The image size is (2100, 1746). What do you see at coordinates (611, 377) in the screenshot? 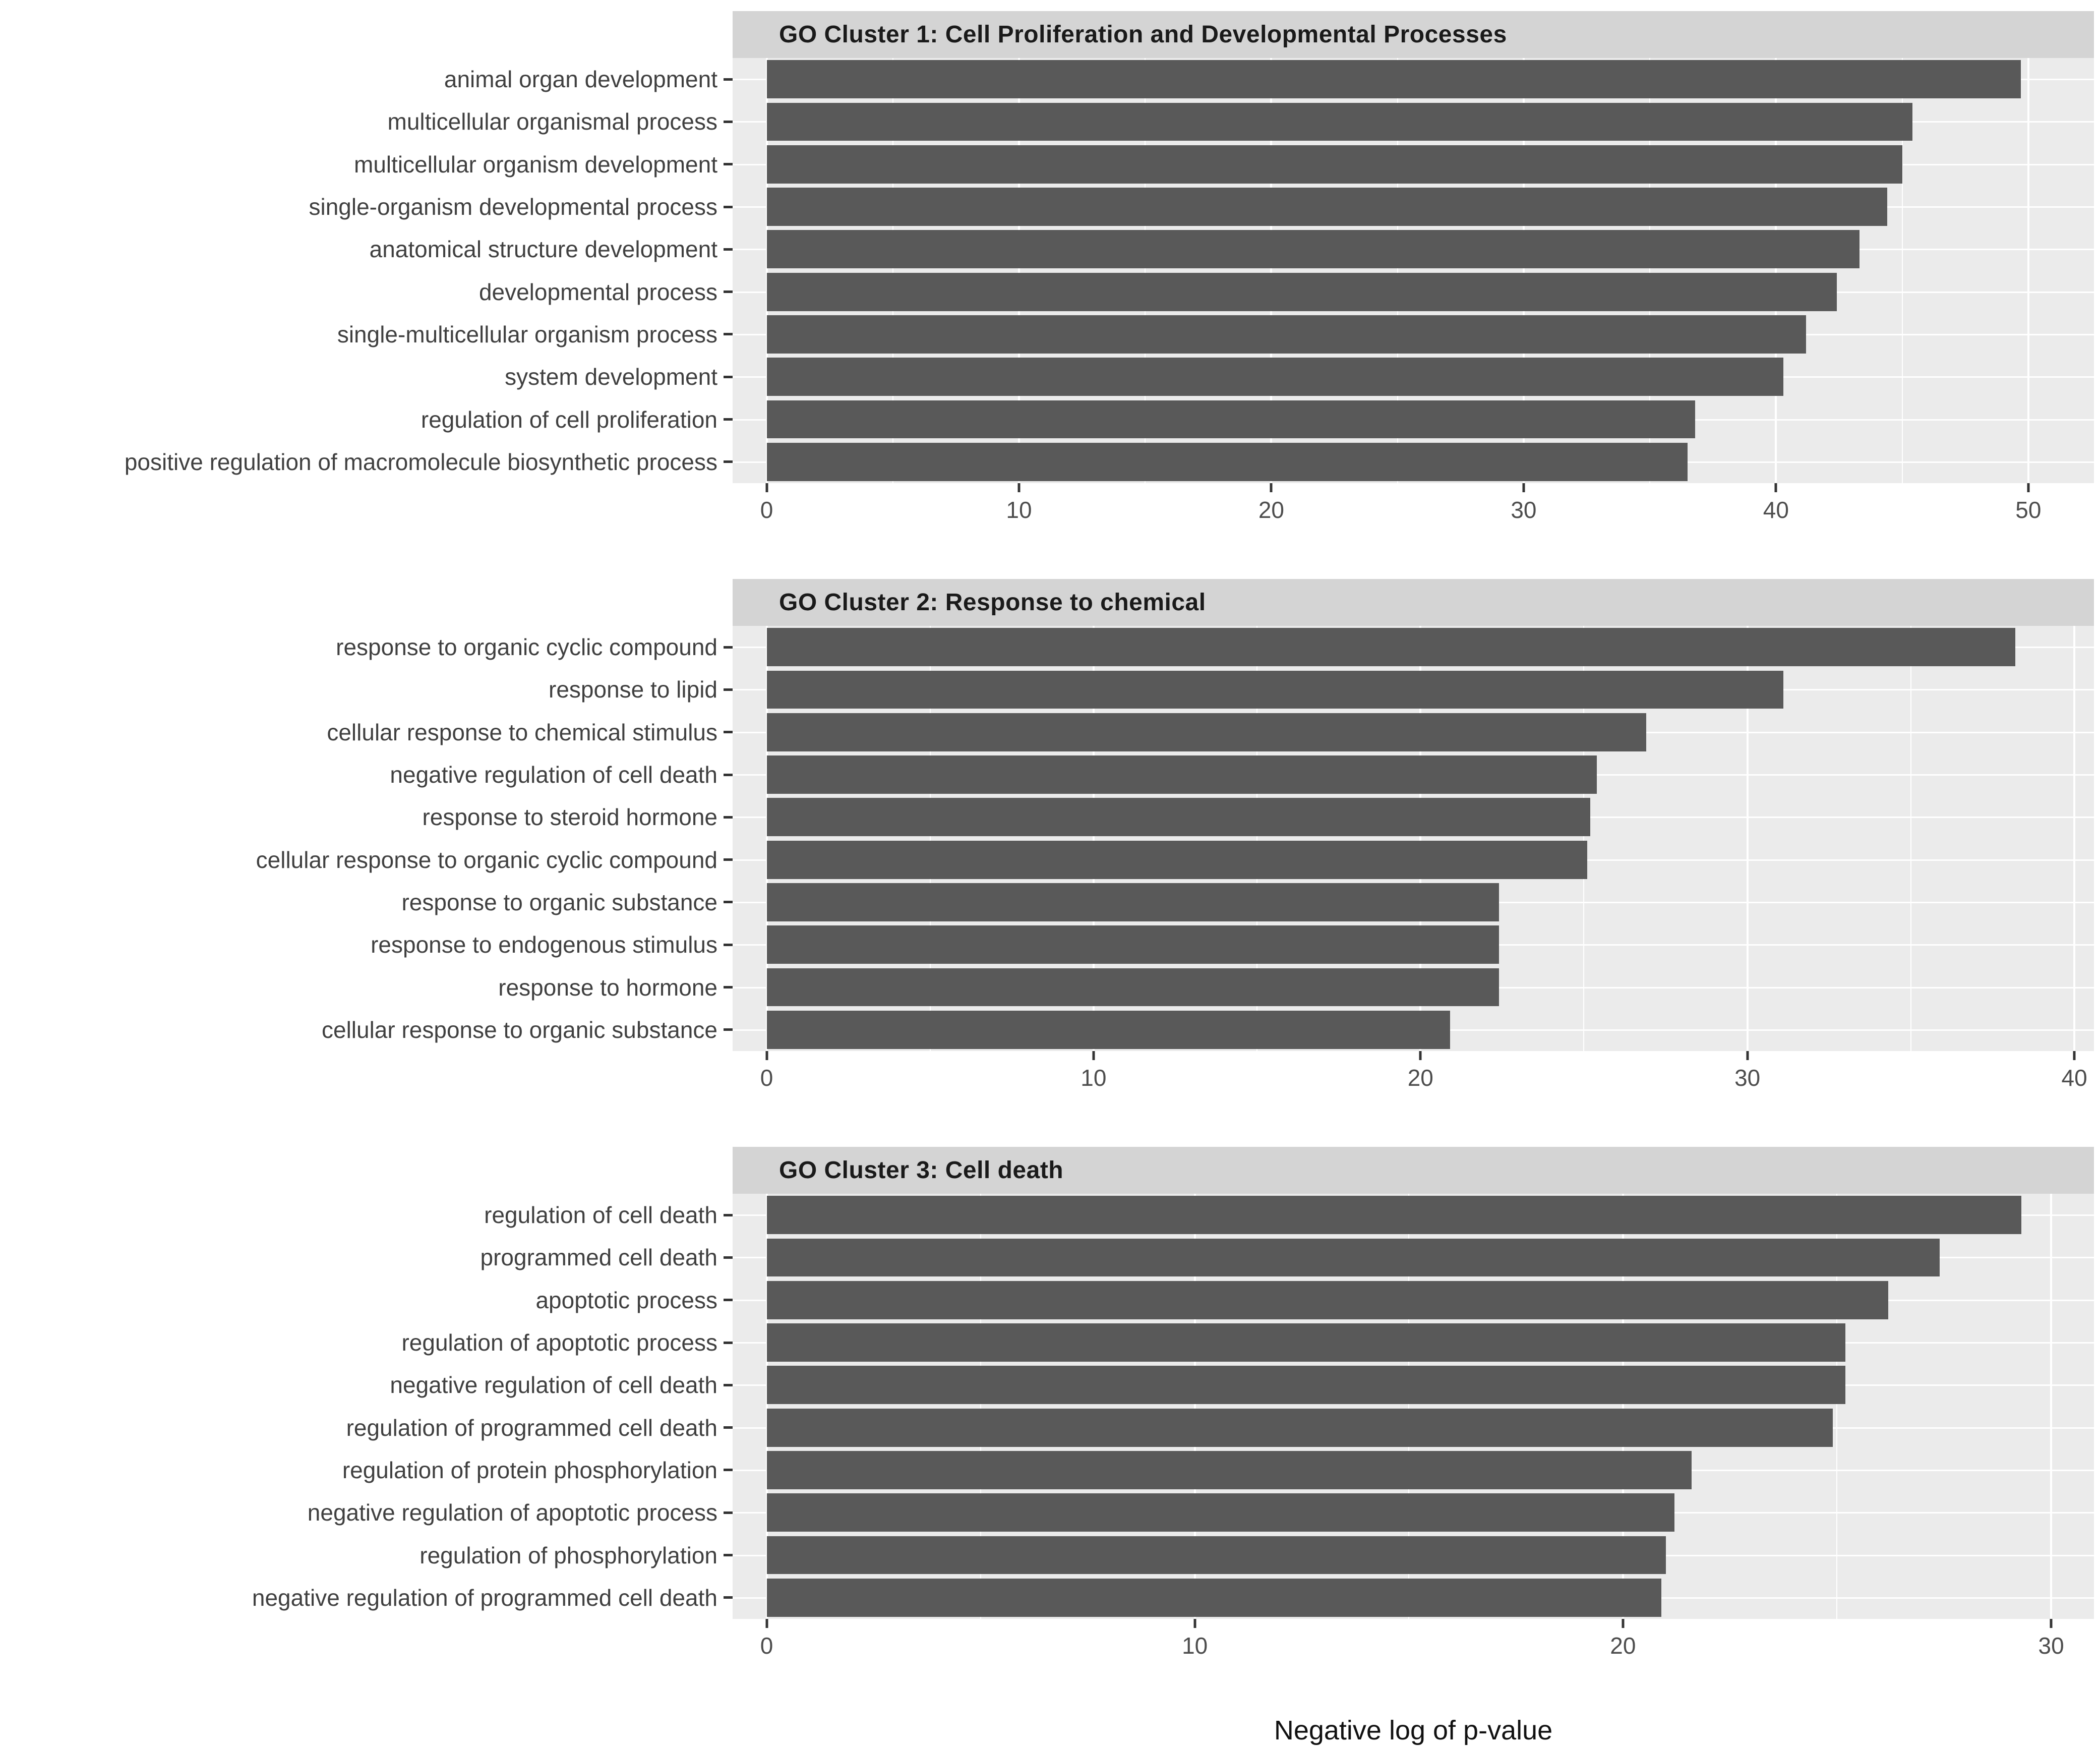
I see `category-label: system development` at bounding box center [611, 377].